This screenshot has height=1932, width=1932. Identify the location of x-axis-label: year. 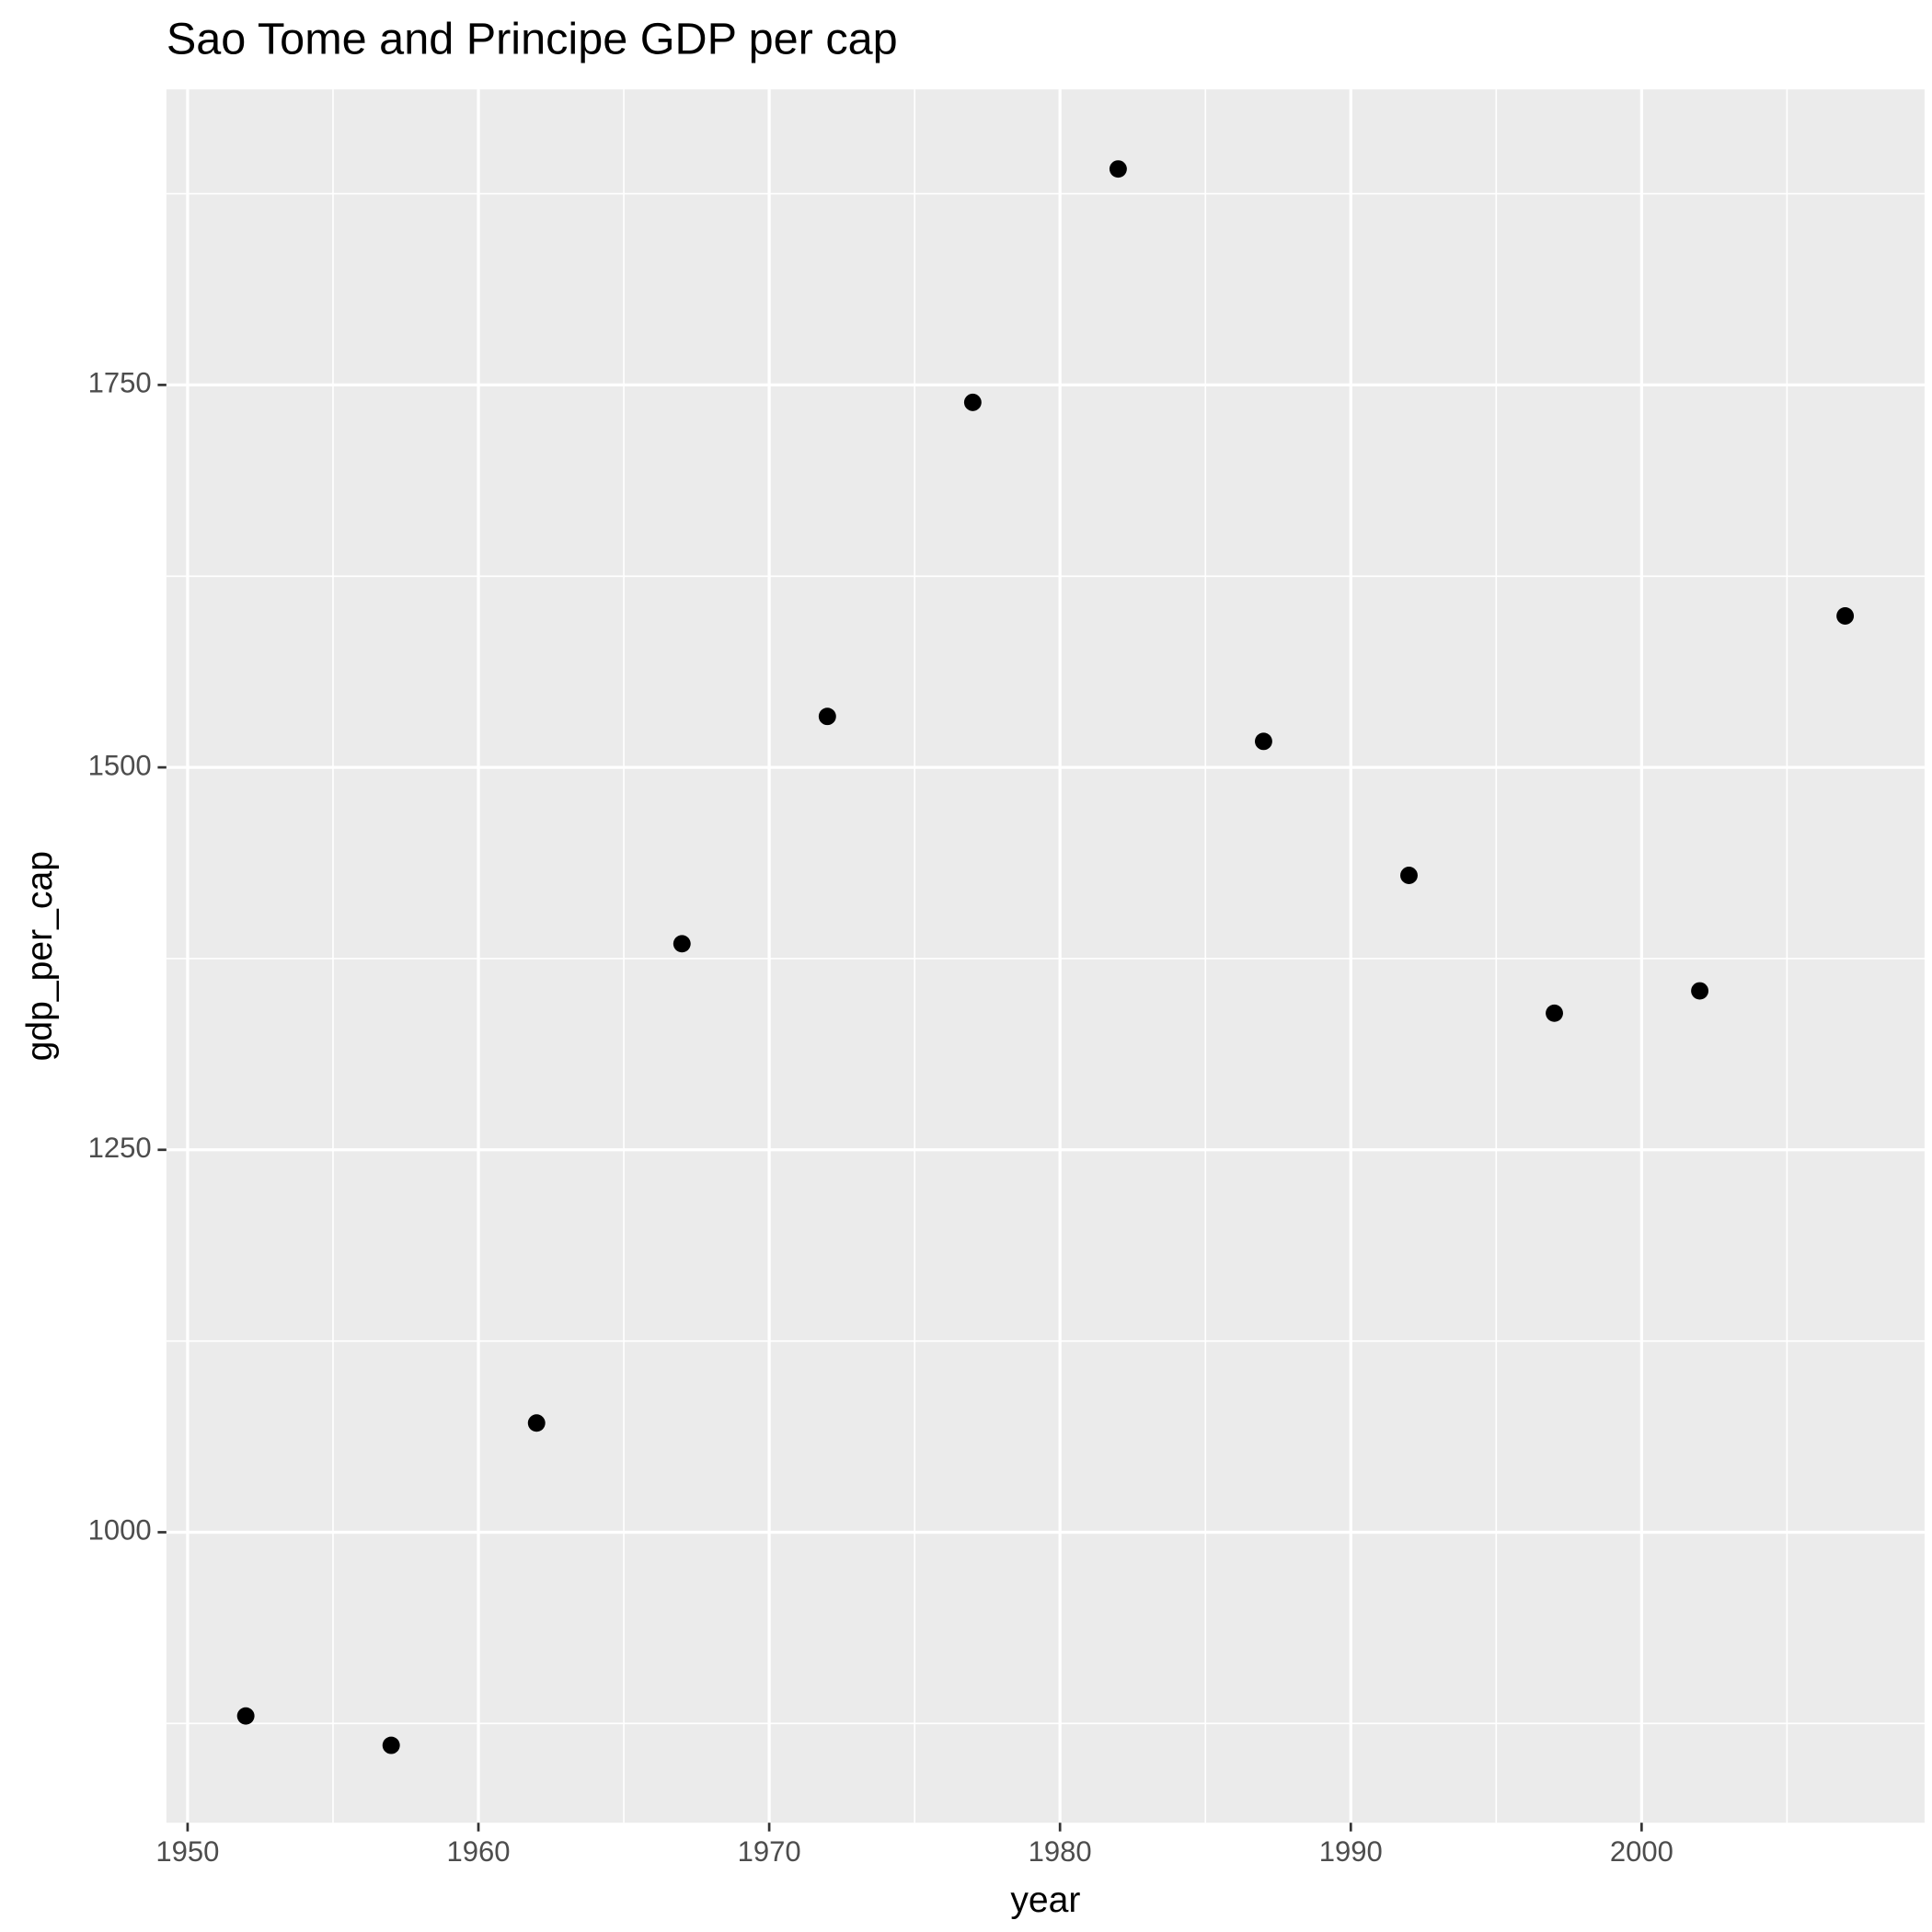
(1045, 1900).